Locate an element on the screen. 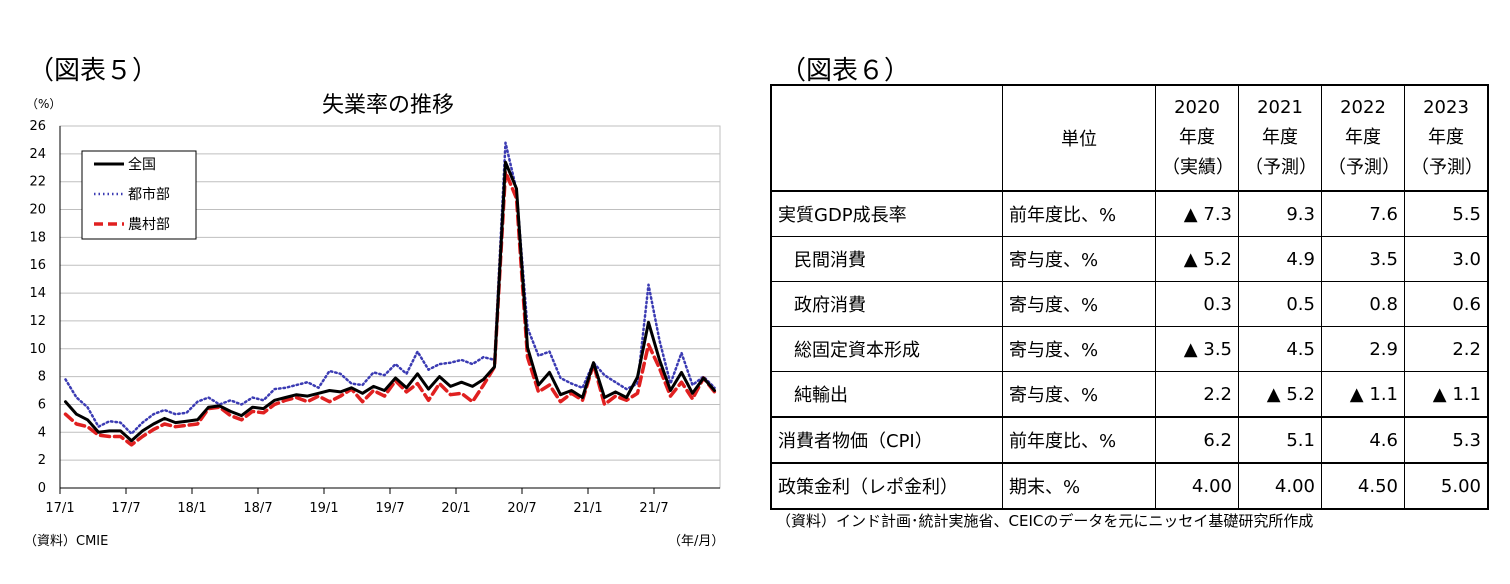  row-value-cell: 5.3 is located at coordinates (1446, 440).